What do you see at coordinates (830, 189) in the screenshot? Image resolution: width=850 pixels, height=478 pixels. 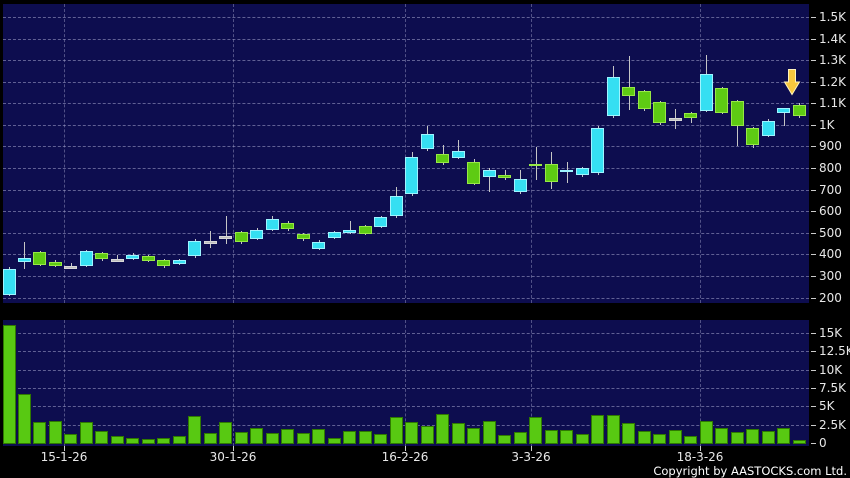 I see `price-tick-label: 700` at bounding box center [830, 189].